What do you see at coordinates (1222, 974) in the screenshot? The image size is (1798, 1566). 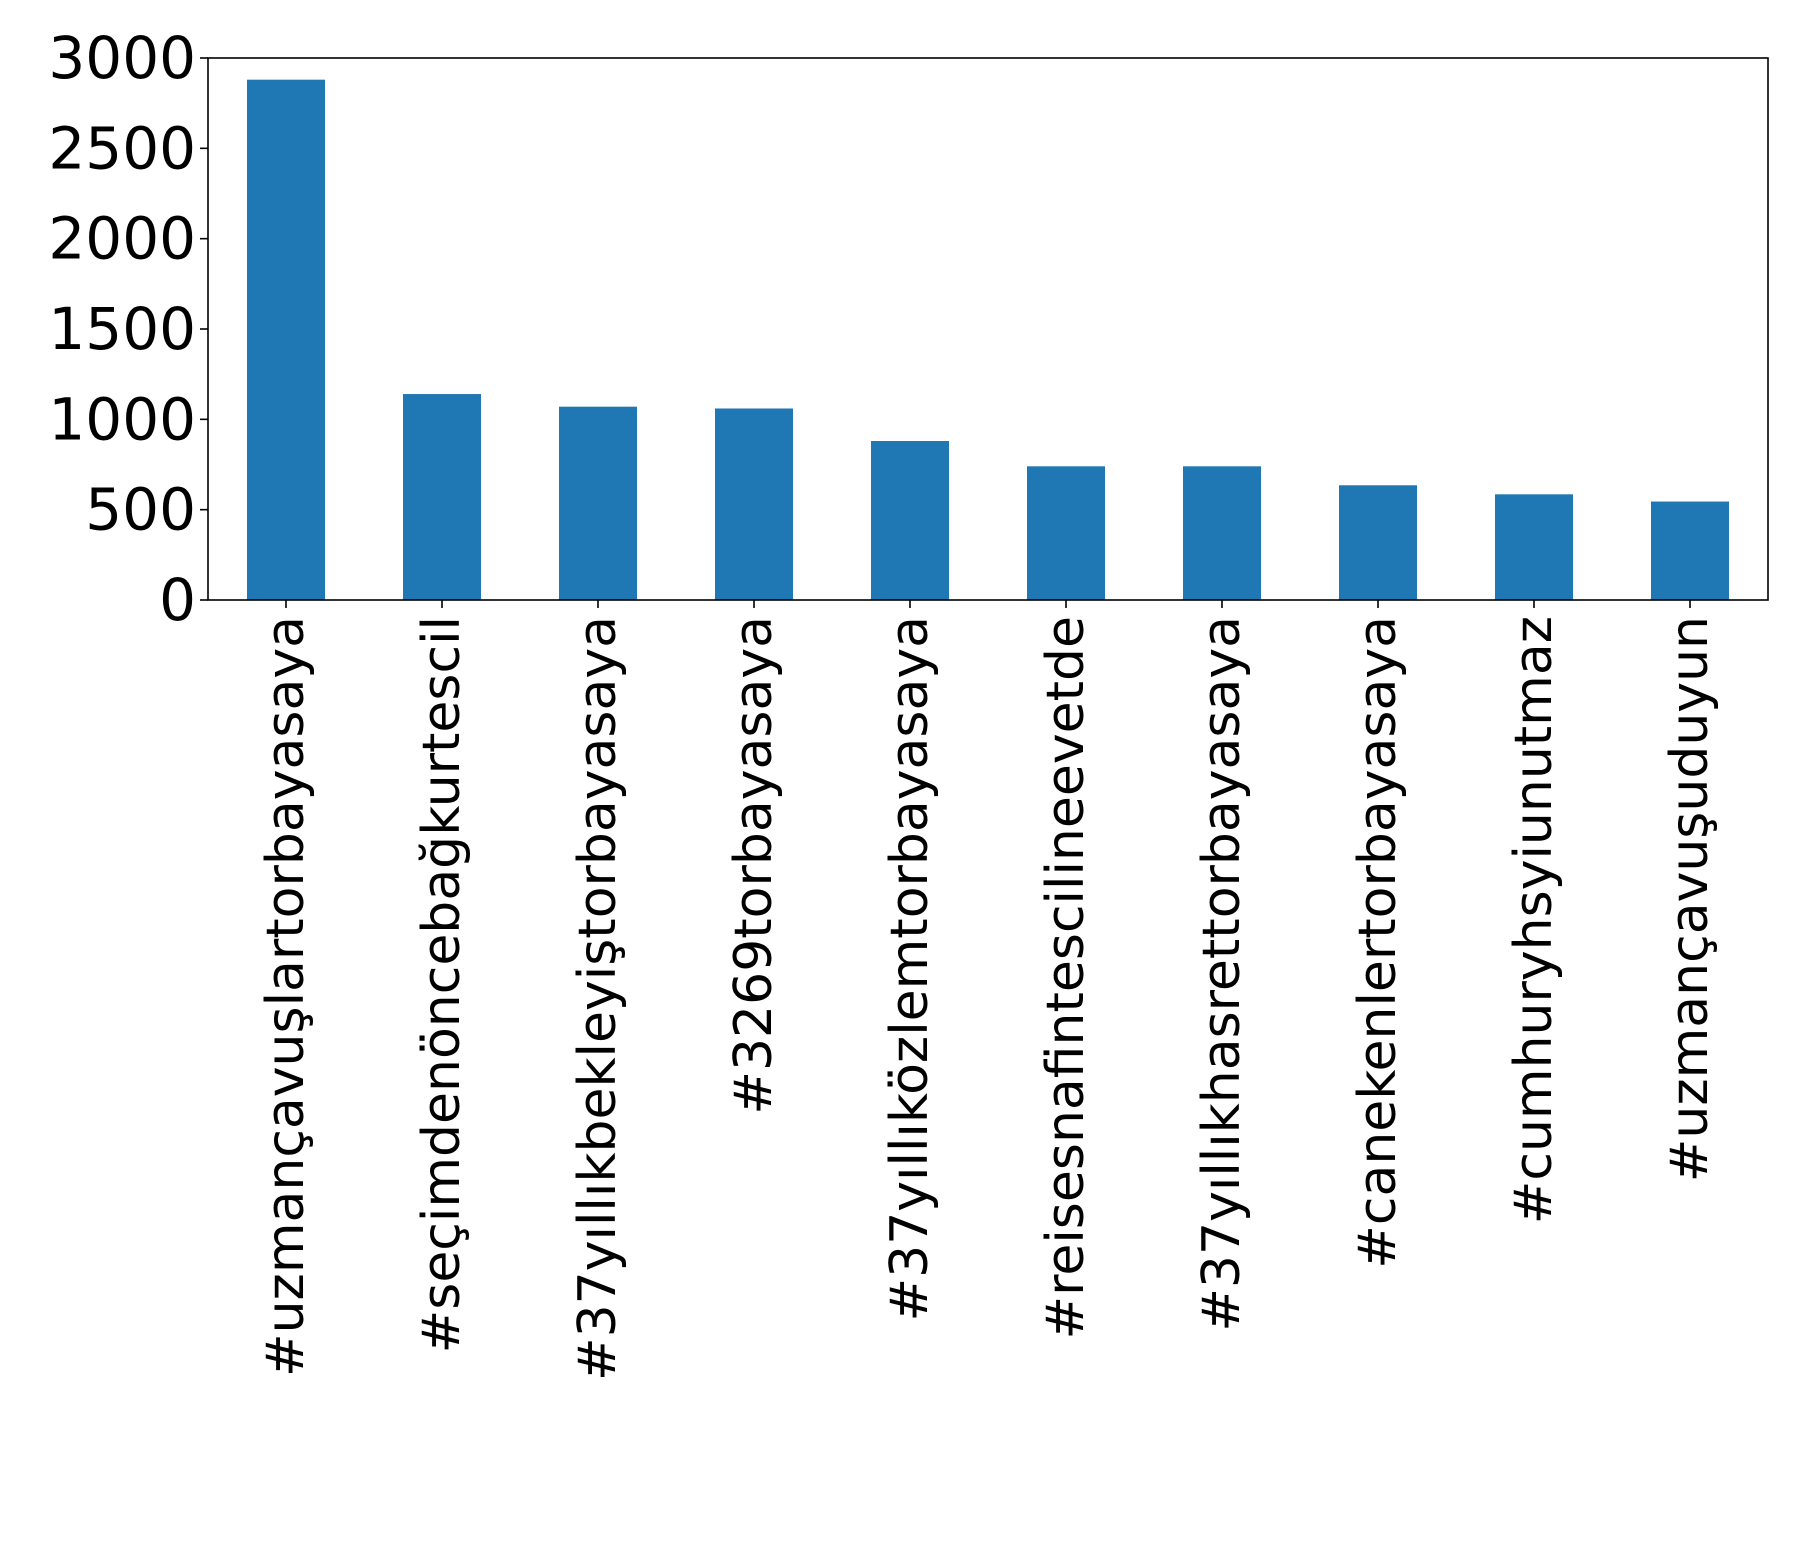 I see `x-tick-label-6: #37yıllıkhasrettorbayasaya` at bounding box center [1222, 974].